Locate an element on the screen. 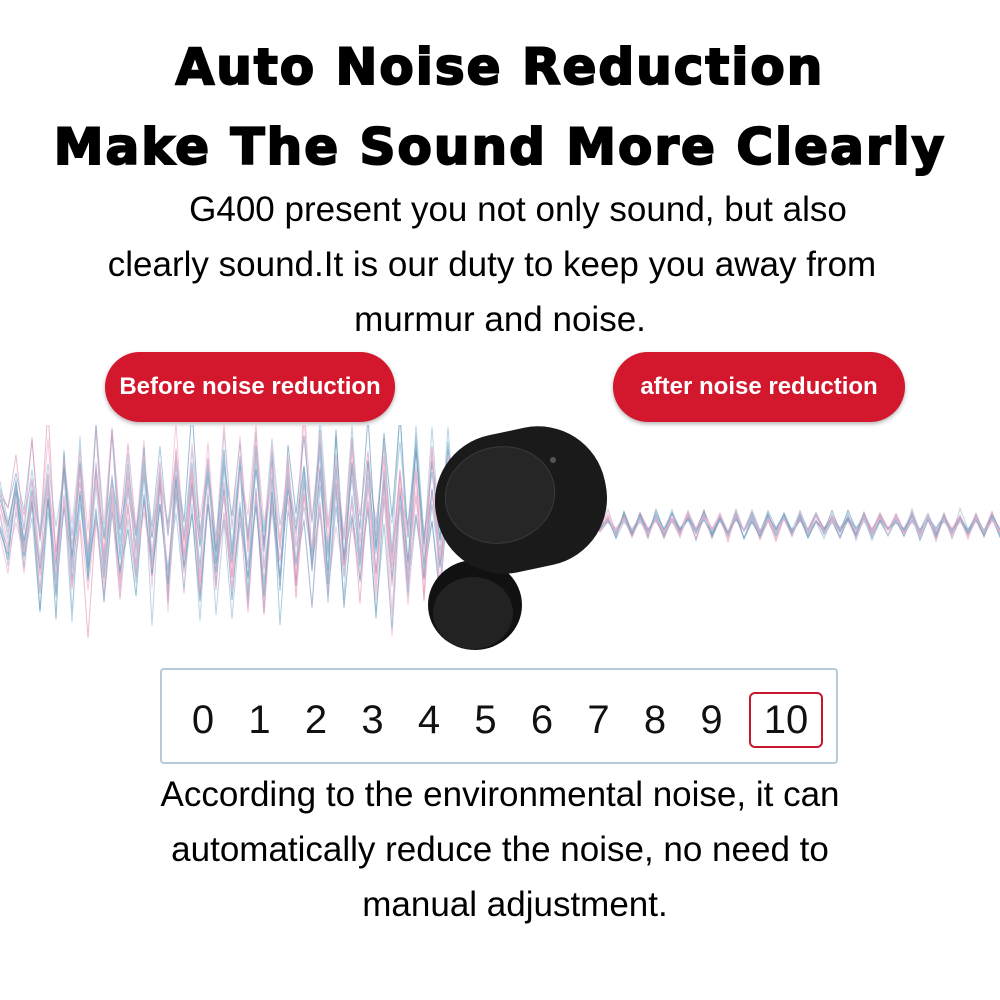  level: 4 is located at coordinates (429, 720).